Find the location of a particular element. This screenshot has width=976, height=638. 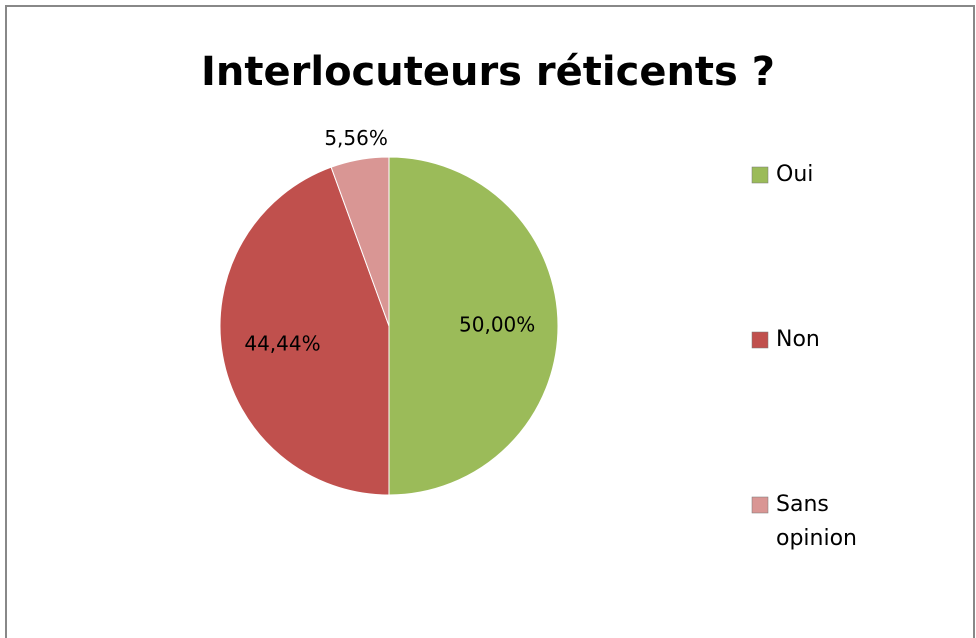

legend-label: Sans opinion is located at coordinates (816, 521).